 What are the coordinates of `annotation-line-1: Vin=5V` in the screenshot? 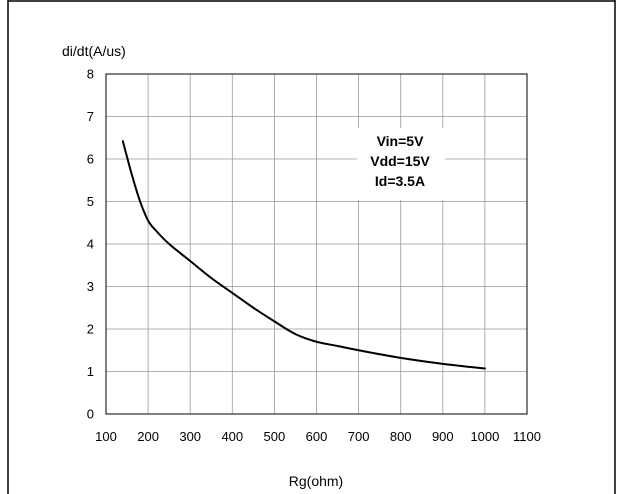 It's located at (400, 141).